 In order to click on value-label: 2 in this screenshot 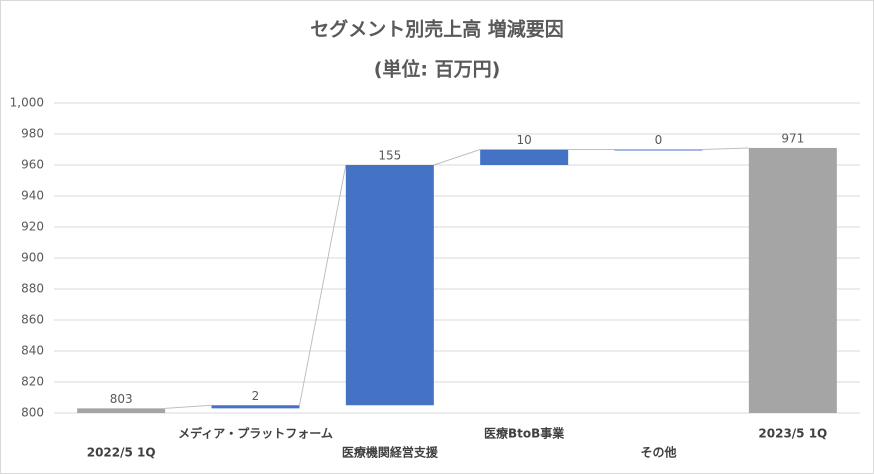, I will do `click(256, 396)`.